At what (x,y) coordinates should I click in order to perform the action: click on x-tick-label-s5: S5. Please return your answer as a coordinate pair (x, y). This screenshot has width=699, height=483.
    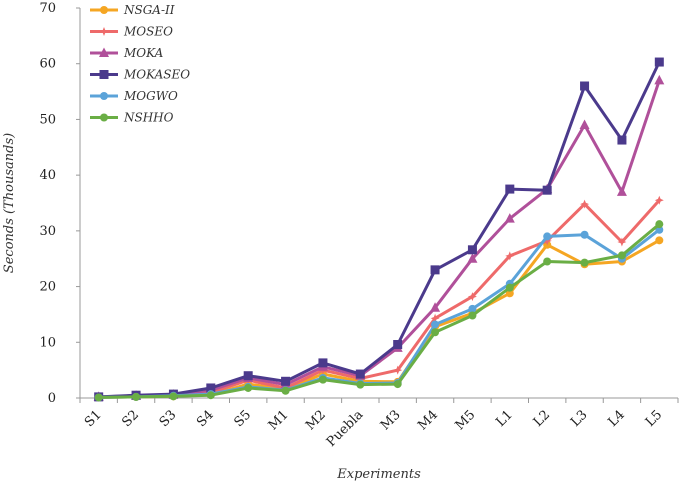
    Looking at the image, I should click on (242, 418).